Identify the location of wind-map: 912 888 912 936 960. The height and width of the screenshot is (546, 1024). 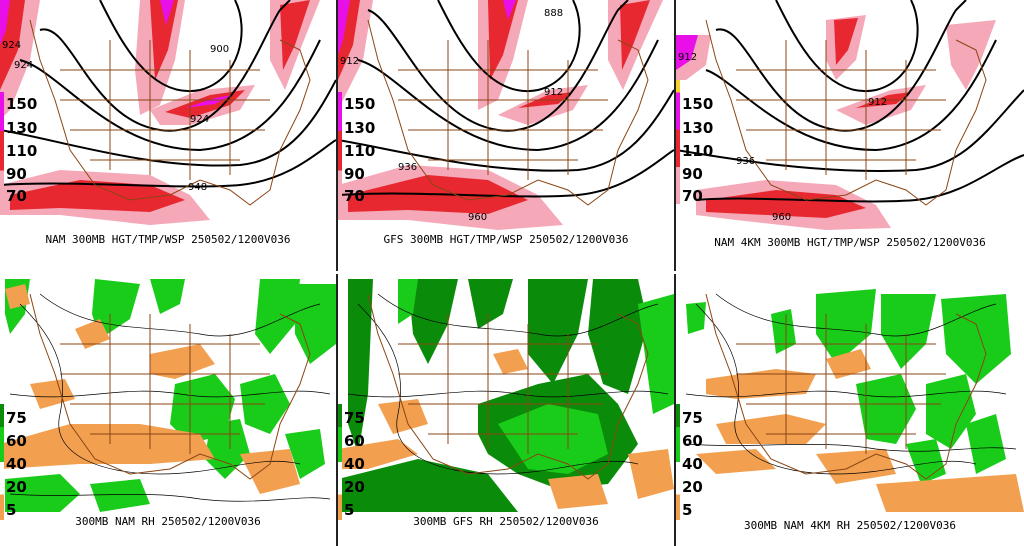
(506, 115).